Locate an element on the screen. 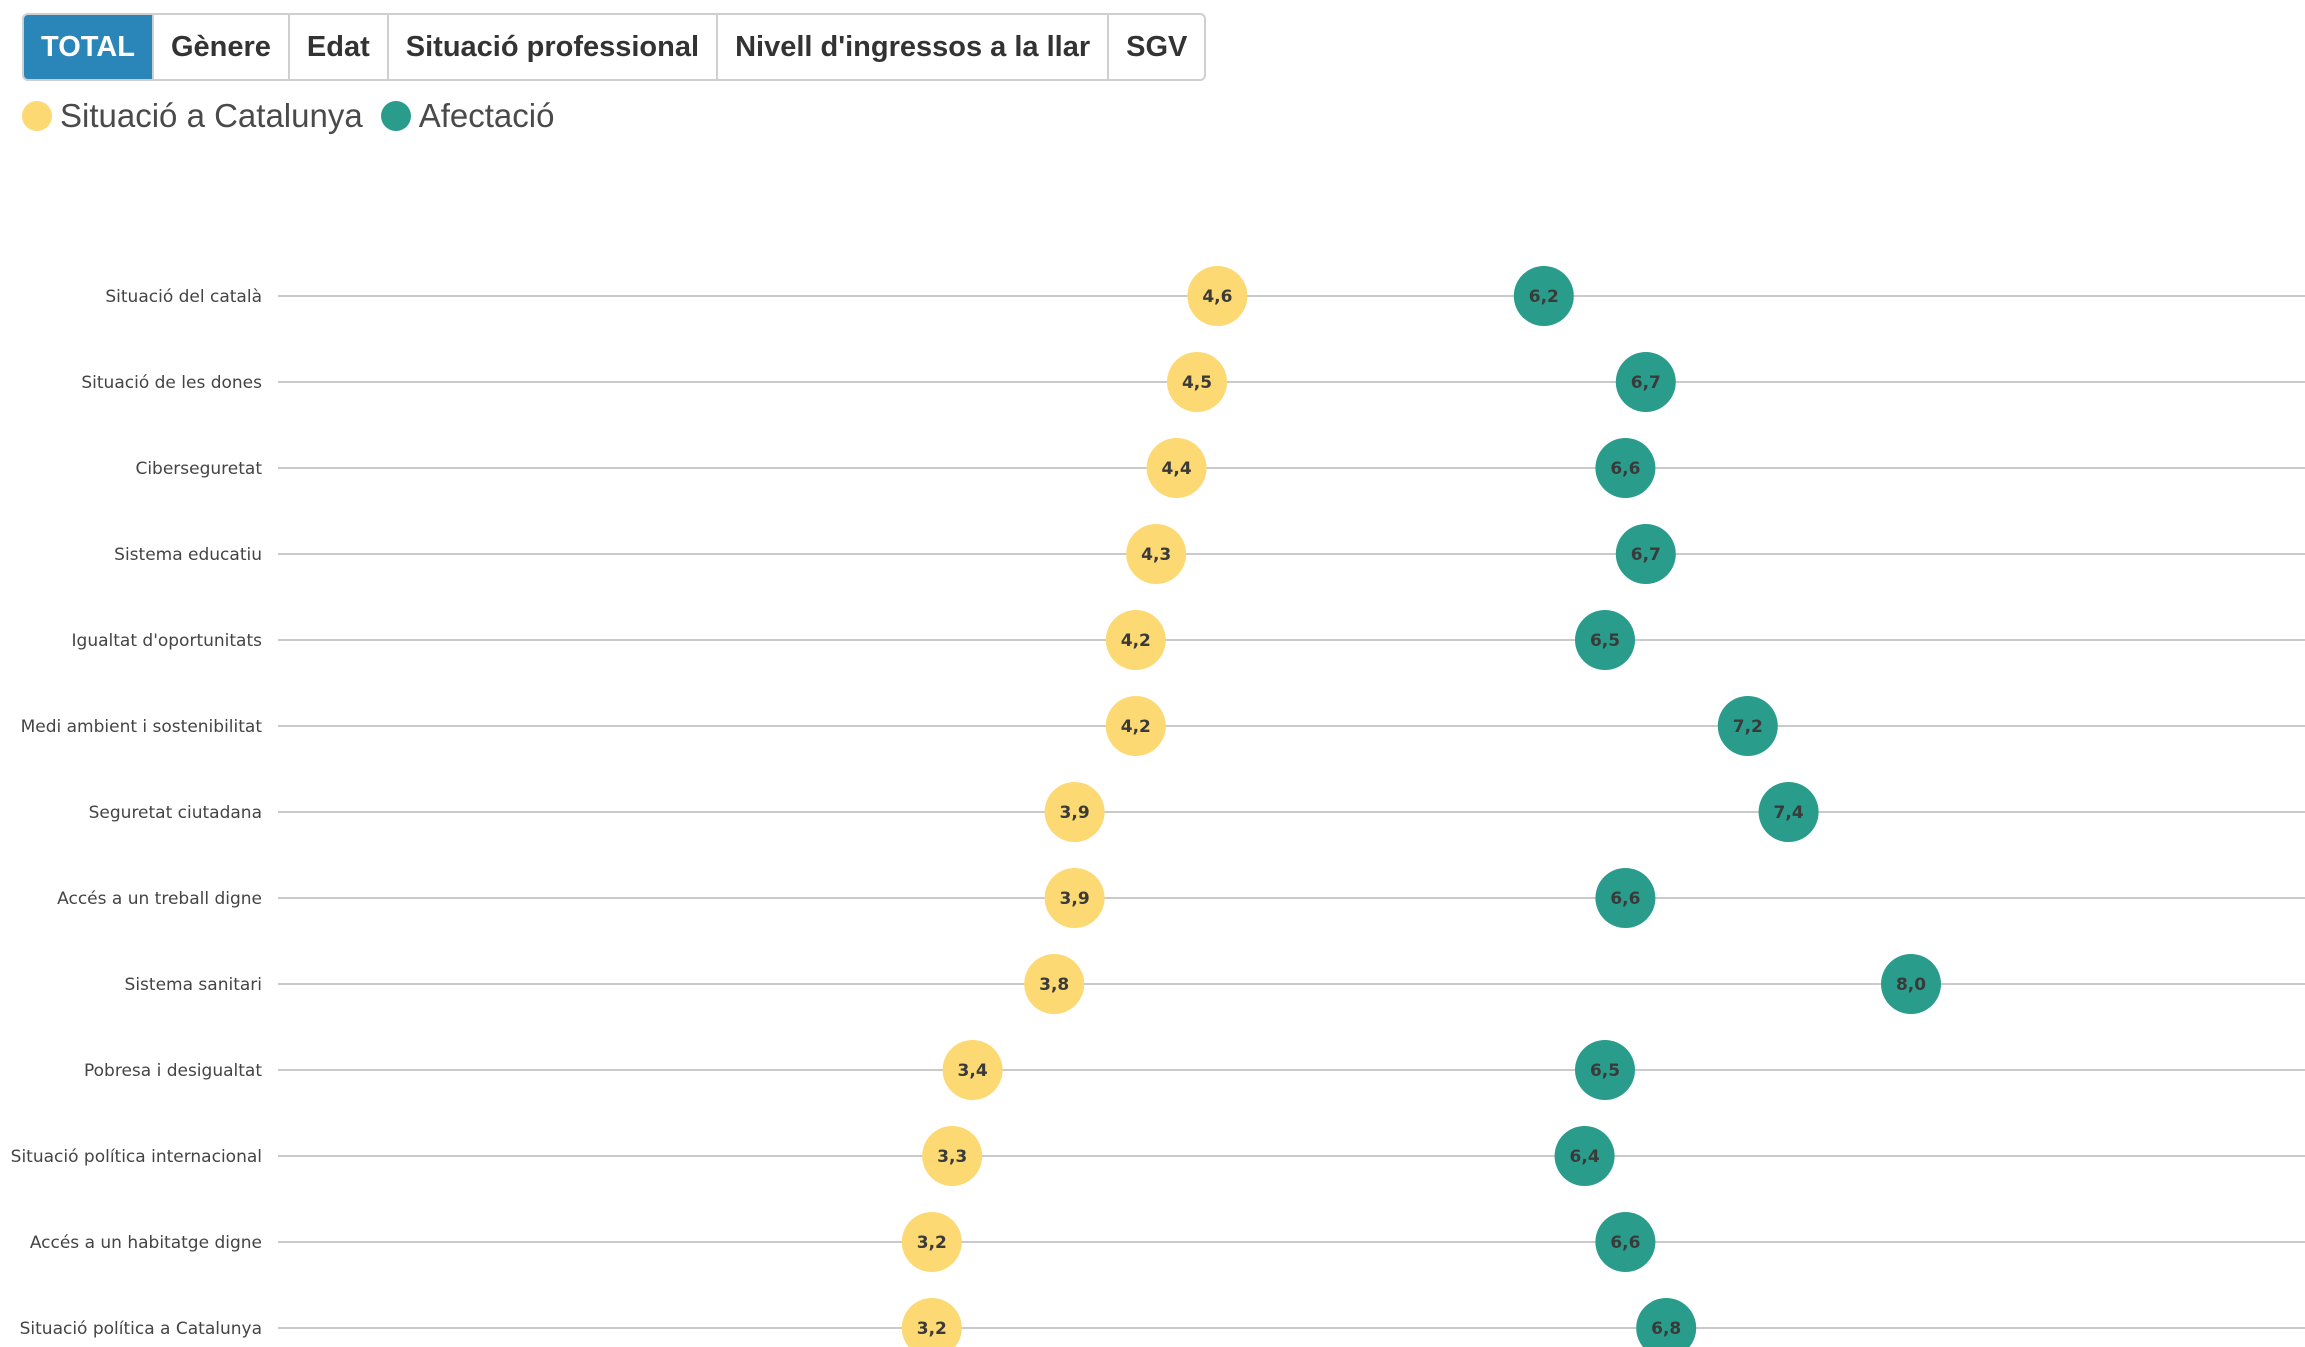 Image resolution: width=2305 pixels, height=1347 pixels. row-label: Seguretat ciutadana is located at coordinates (175, 813).